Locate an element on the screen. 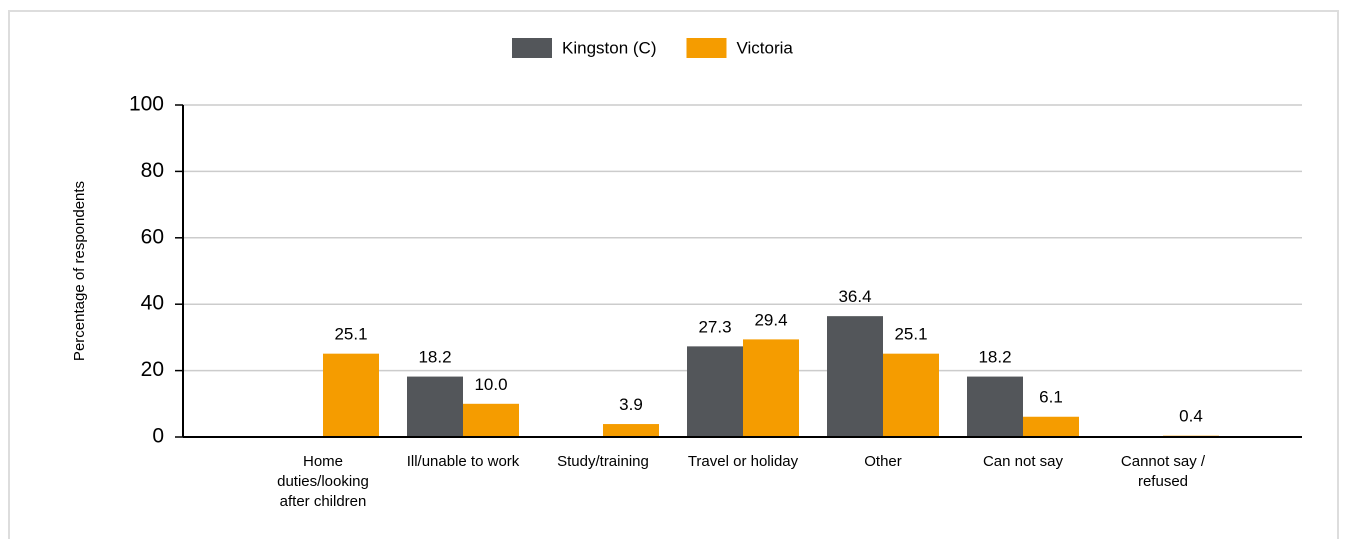 The width and height of the screenshot is (1349, 539). y-tick-label: 40 is located at coordinates (152, 303).